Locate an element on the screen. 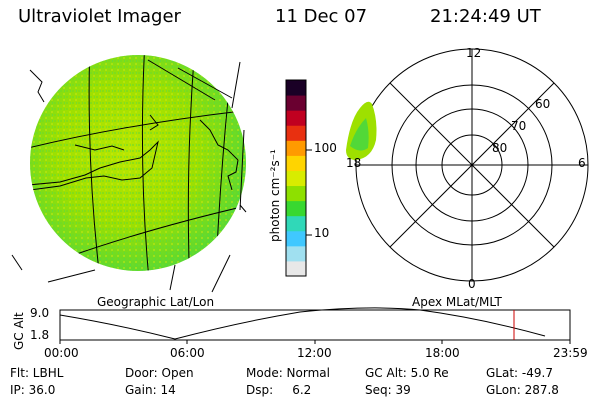 The image size is (600, 400). x-tick-label: 18:00 is located at coordinates (442, 353).